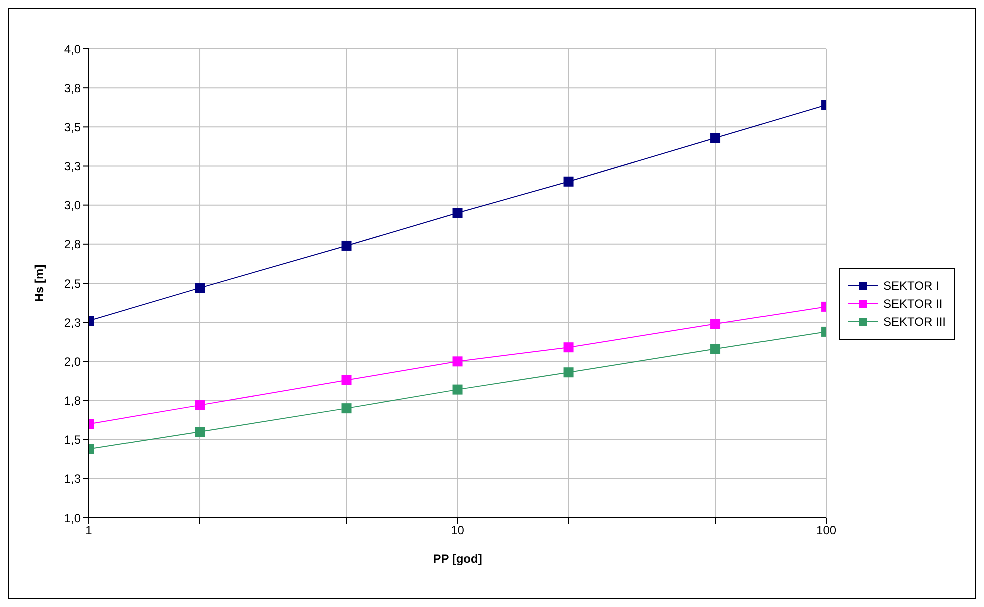 This screenshot has width=984, height=607. I want to click on y-tick-label: 1,8, so click(73, 401).